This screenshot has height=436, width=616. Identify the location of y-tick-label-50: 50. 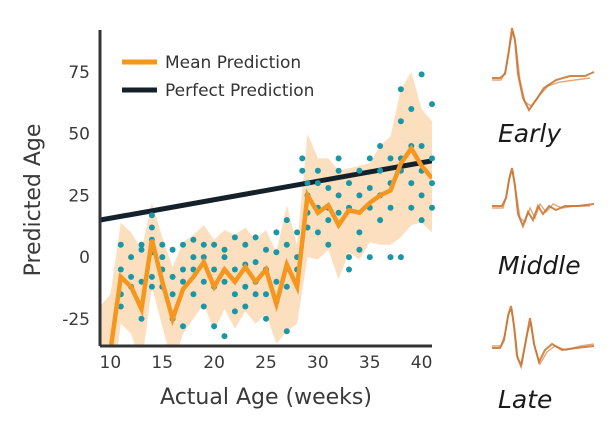
(79, 135).